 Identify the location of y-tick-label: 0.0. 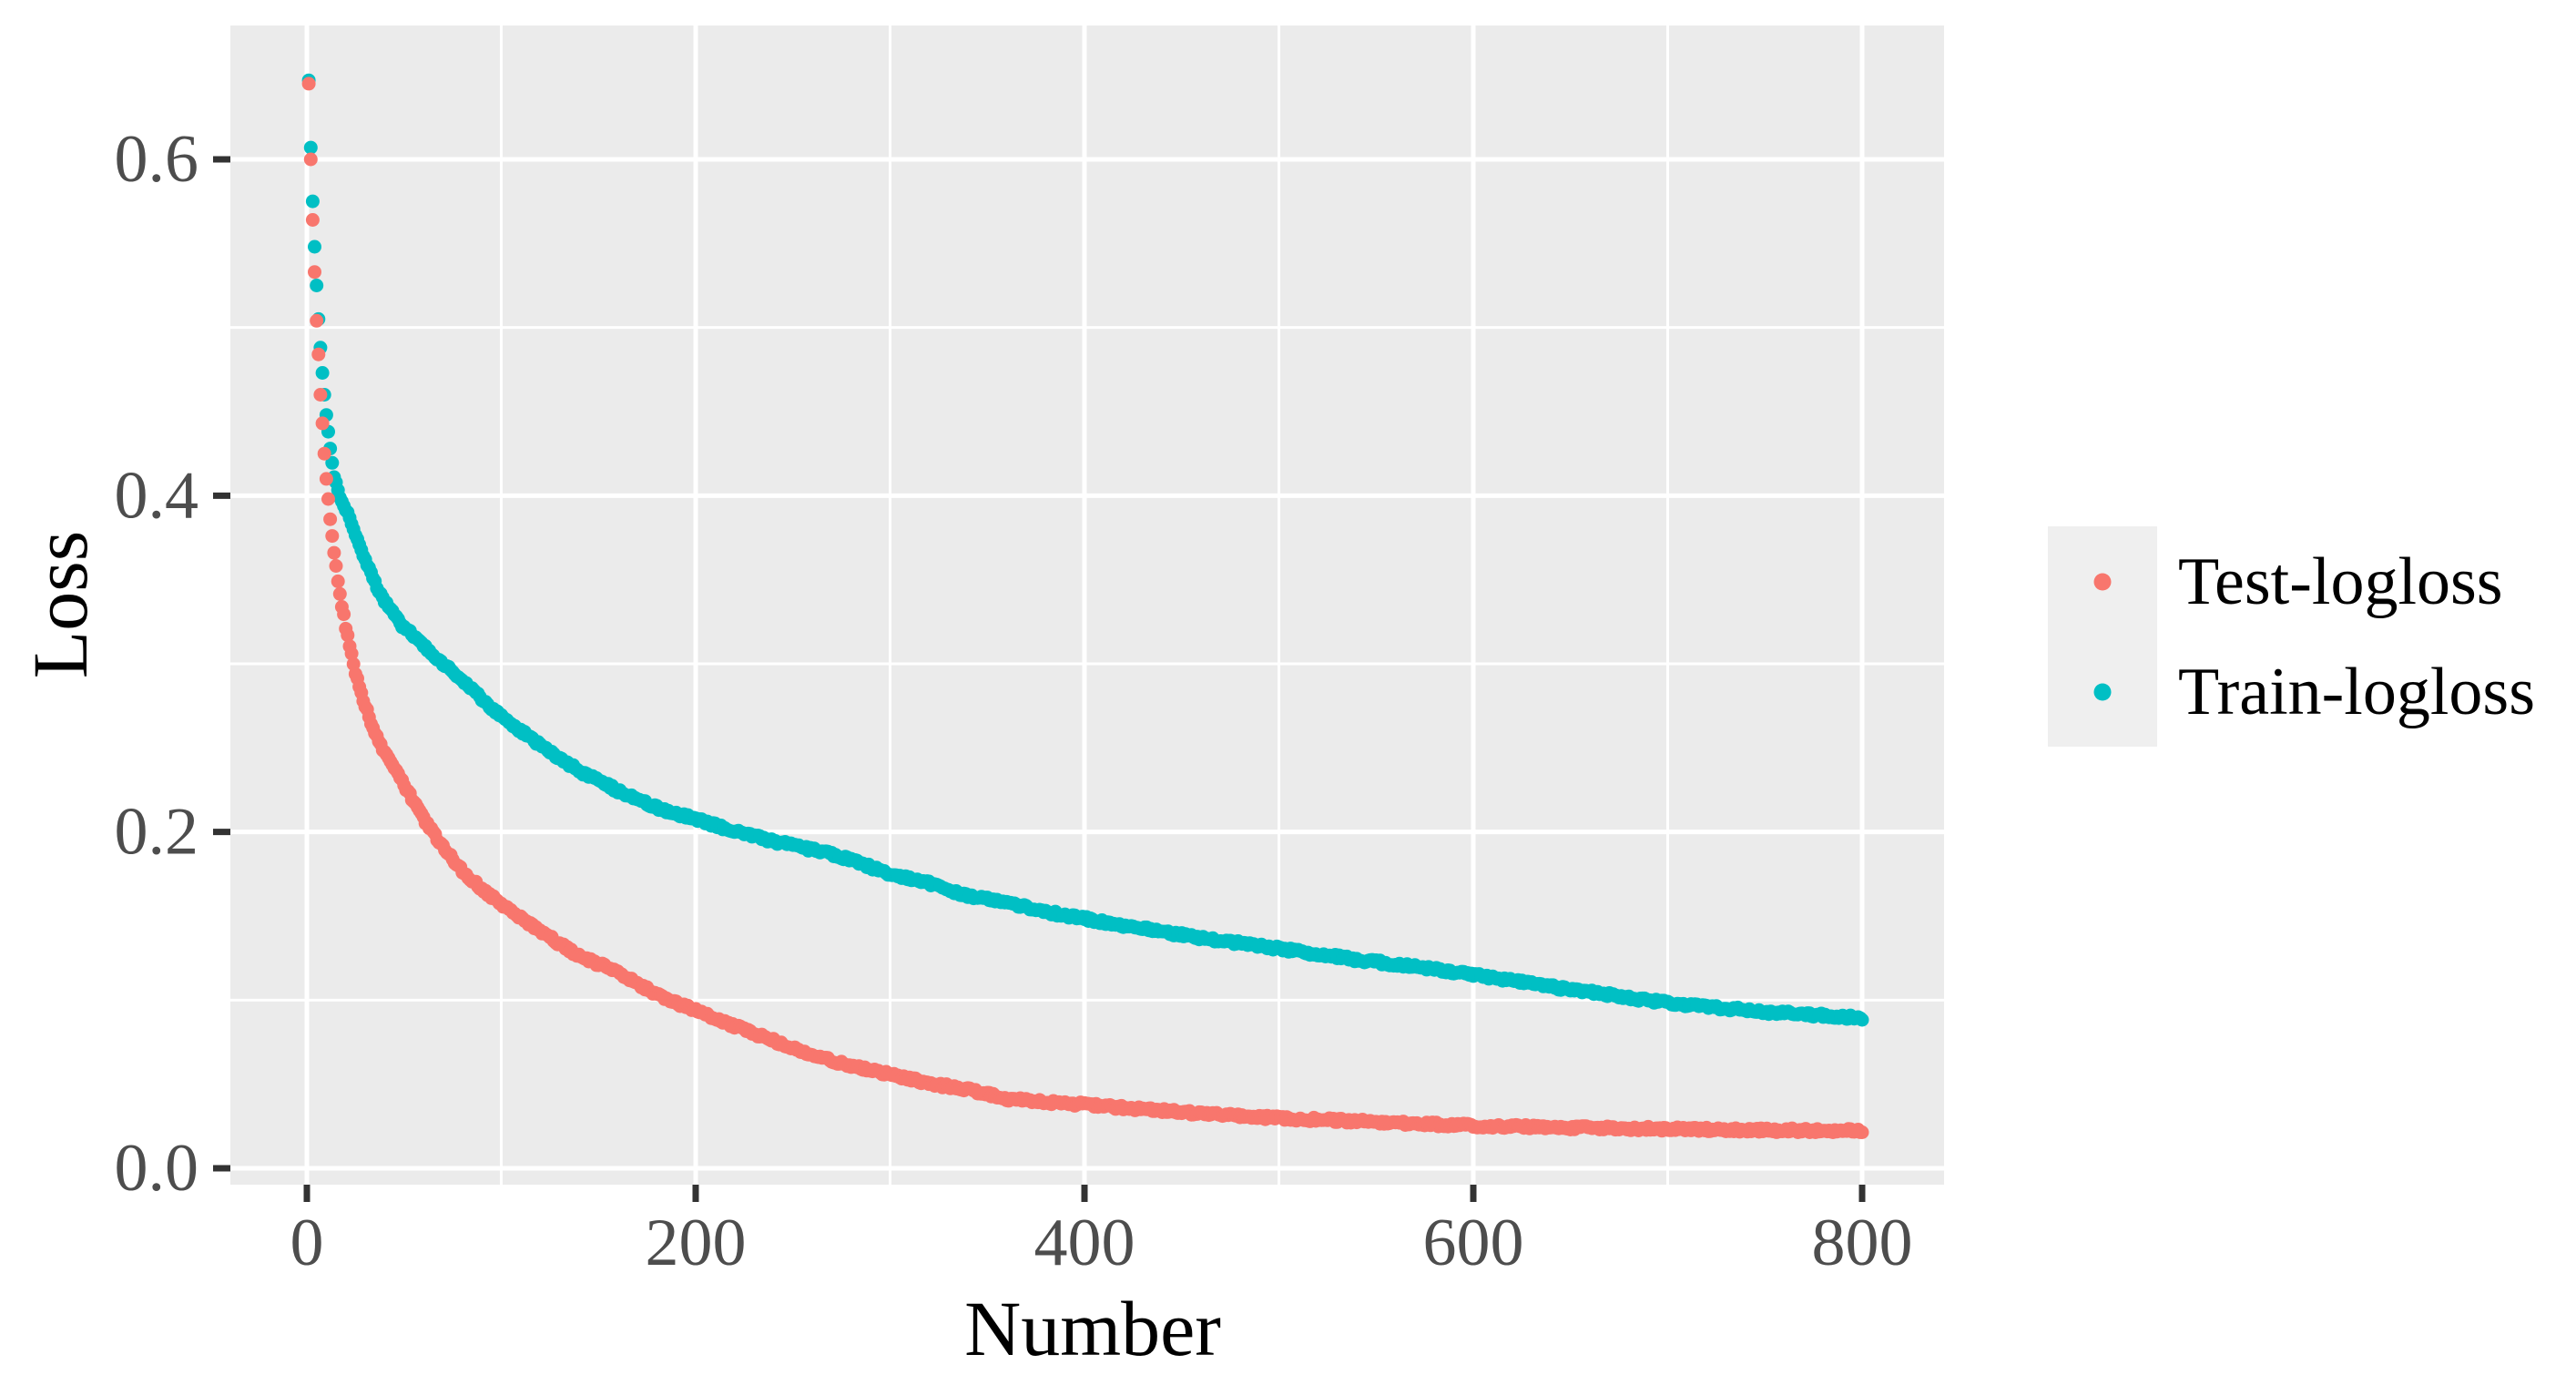
(157, 1168).